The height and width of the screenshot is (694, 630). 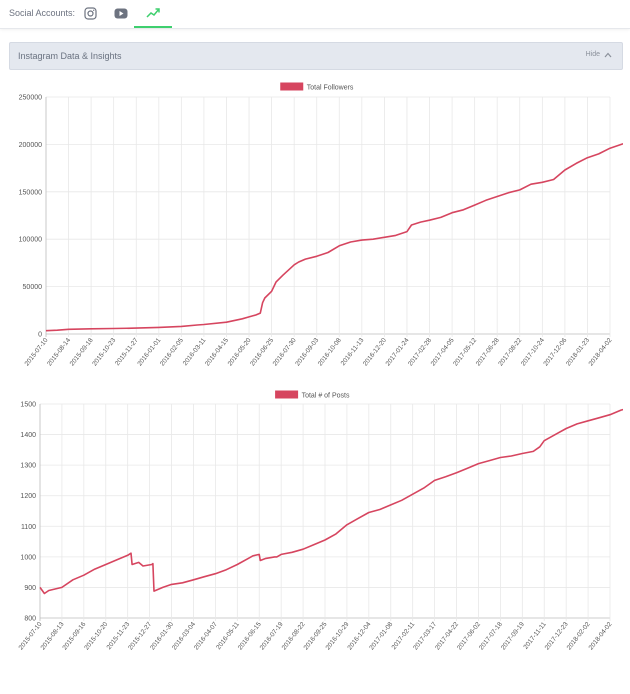 I want to click on panel-title: Instagram Data & Insights, so click(x=70, y=56).